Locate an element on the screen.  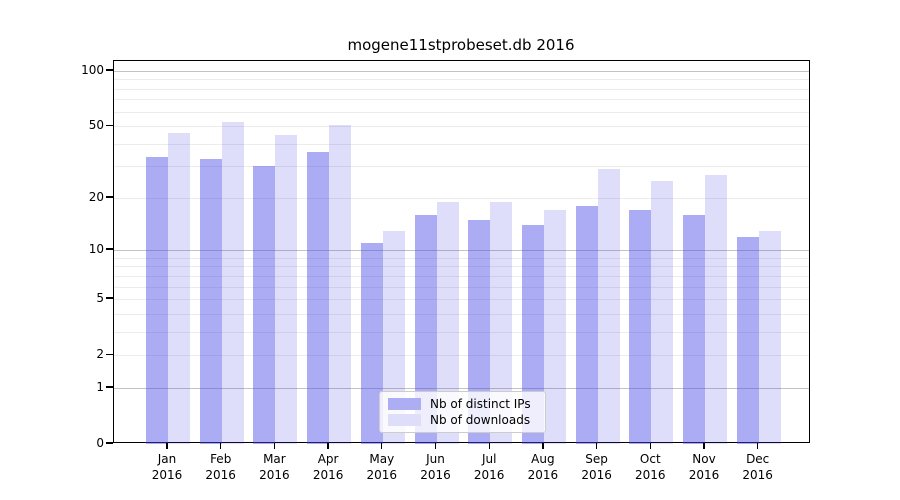
x-tick-may-2016 is located at coordinates (382, 446).